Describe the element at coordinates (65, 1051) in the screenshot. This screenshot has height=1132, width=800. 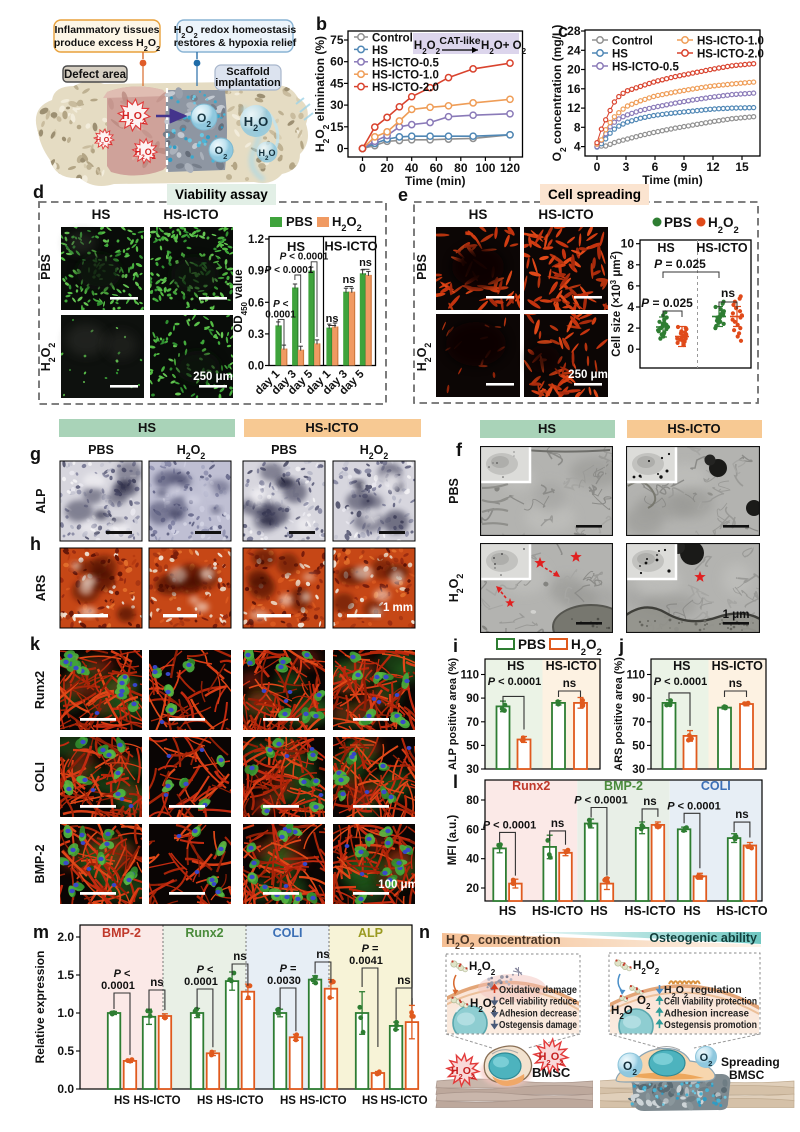
I see `svg-text: 0.5` at that location.